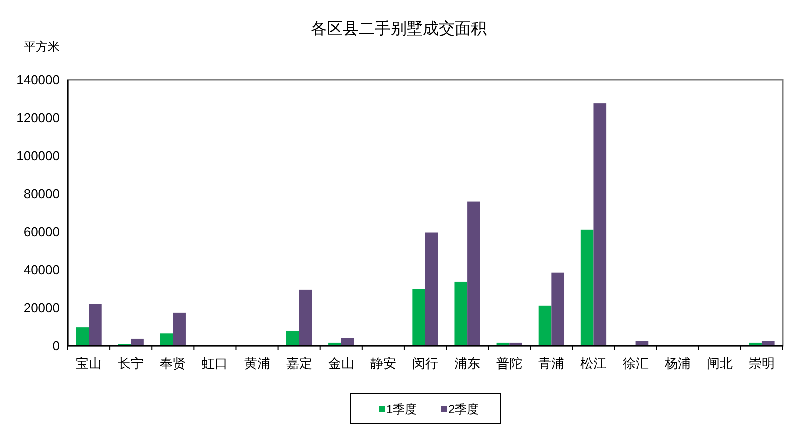 The height and width of the screenshot is (435, 798). I want to click on xtick: 嘉定, so click(299, 363).